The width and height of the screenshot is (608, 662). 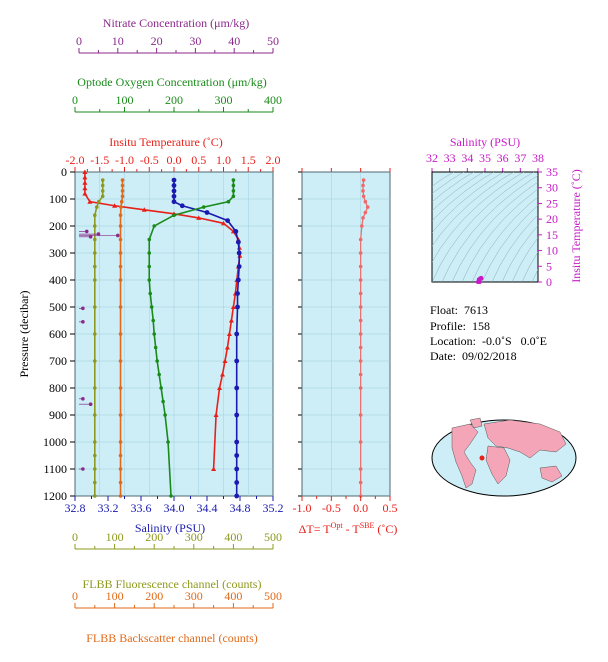 I want to click on fluor-ticks-tick-label: 200, so click(x=154, y=537).